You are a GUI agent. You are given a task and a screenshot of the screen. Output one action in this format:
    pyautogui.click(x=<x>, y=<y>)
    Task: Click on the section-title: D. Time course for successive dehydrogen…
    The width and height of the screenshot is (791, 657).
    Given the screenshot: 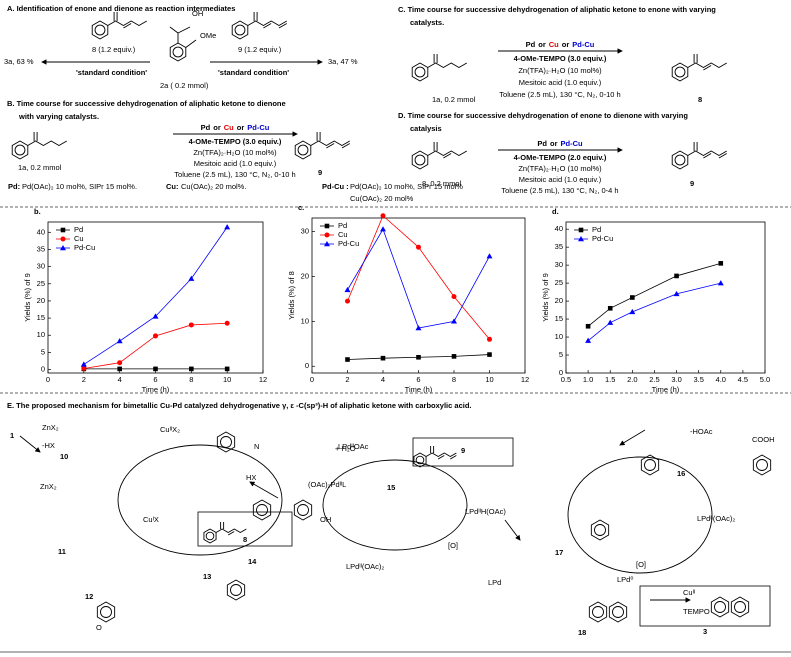 What is the action you would take?
    pyautogui.click(x=543, y=115)
    